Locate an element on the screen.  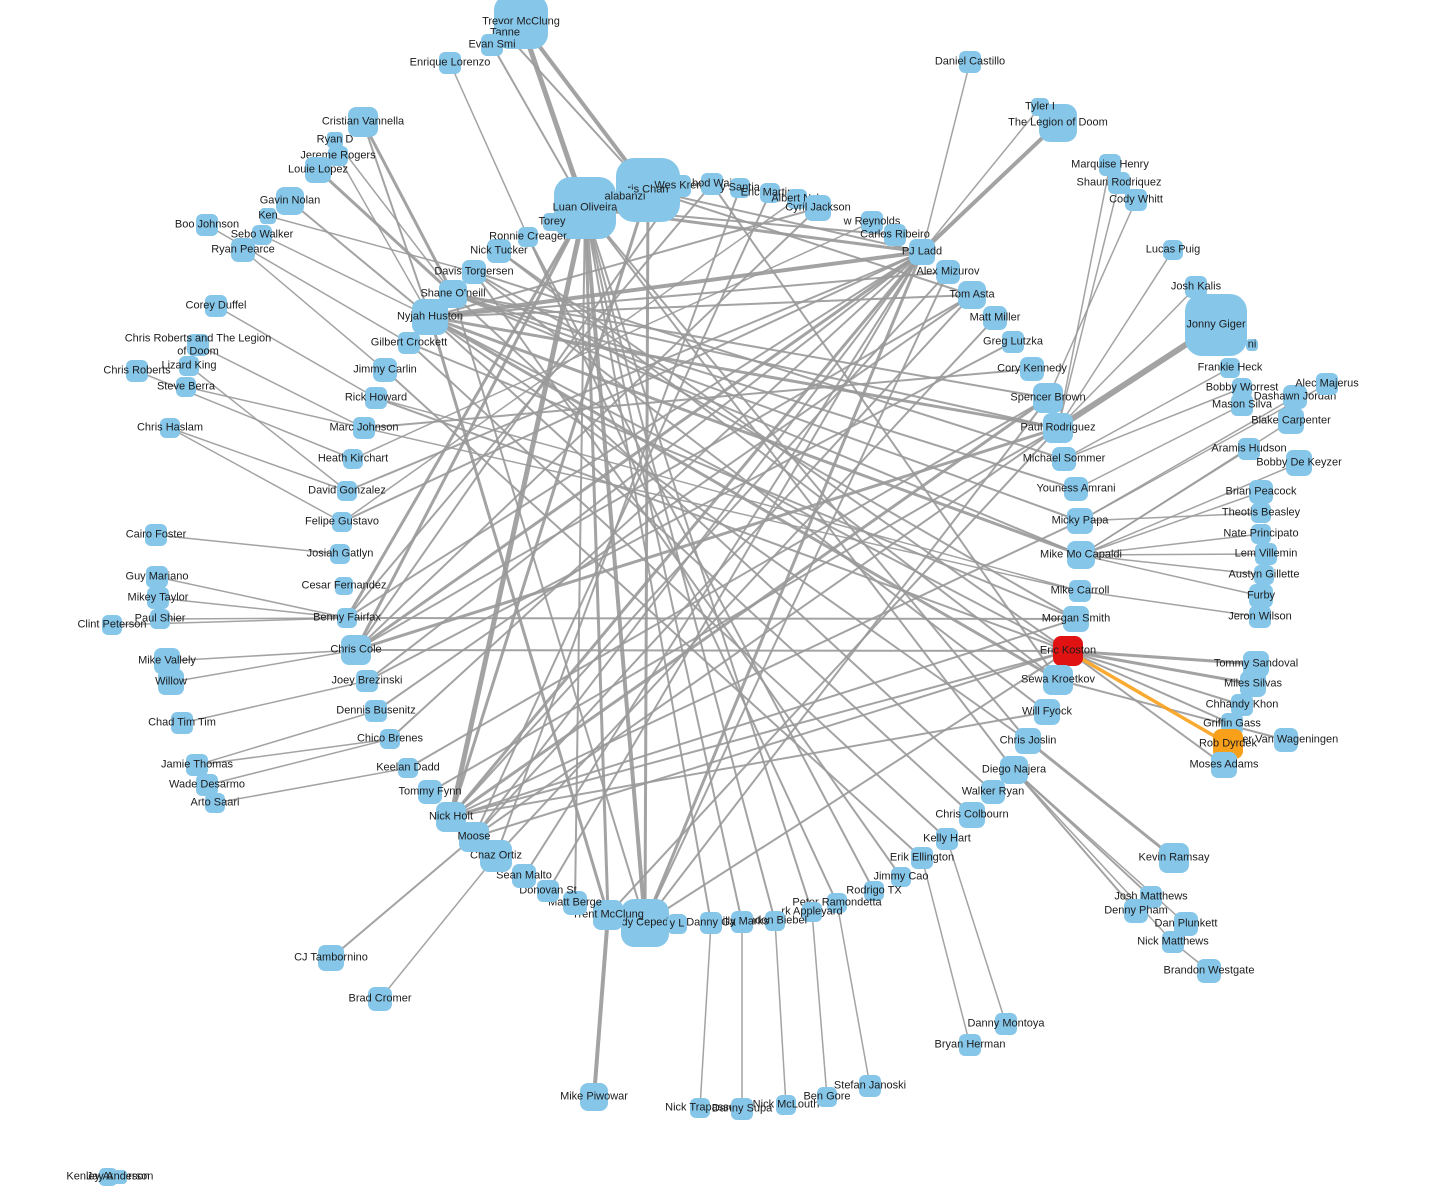
graph-node-benny-fairfax: Benny Fairfax is located at coordinates (347, 618).